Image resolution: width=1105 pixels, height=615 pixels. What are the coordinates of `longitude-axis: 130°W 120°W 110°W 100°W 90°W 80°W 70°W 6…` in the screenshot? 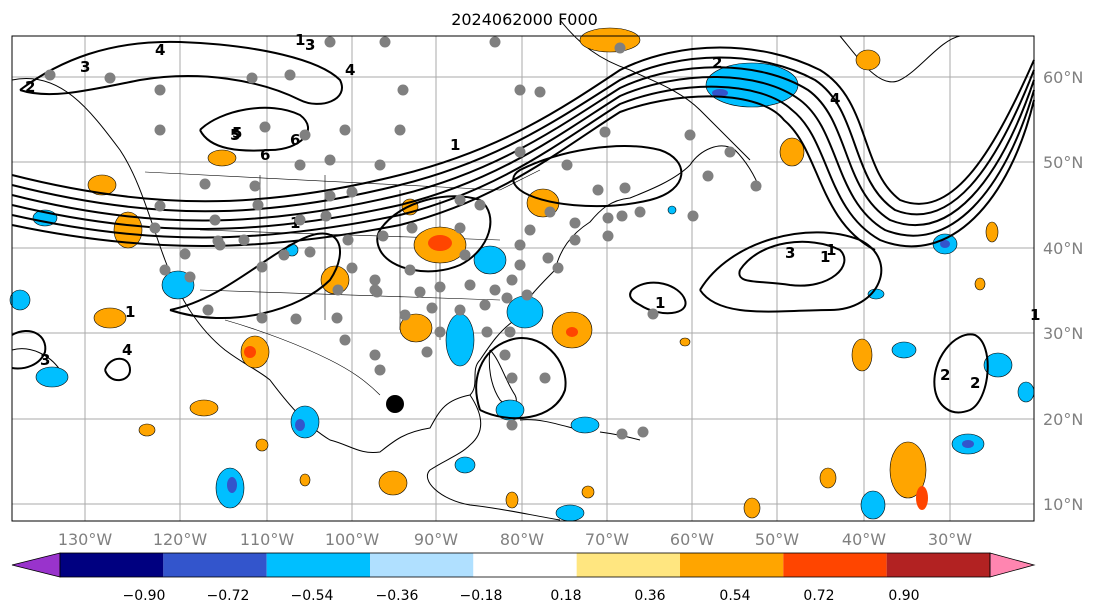 It's located at (515, 539).